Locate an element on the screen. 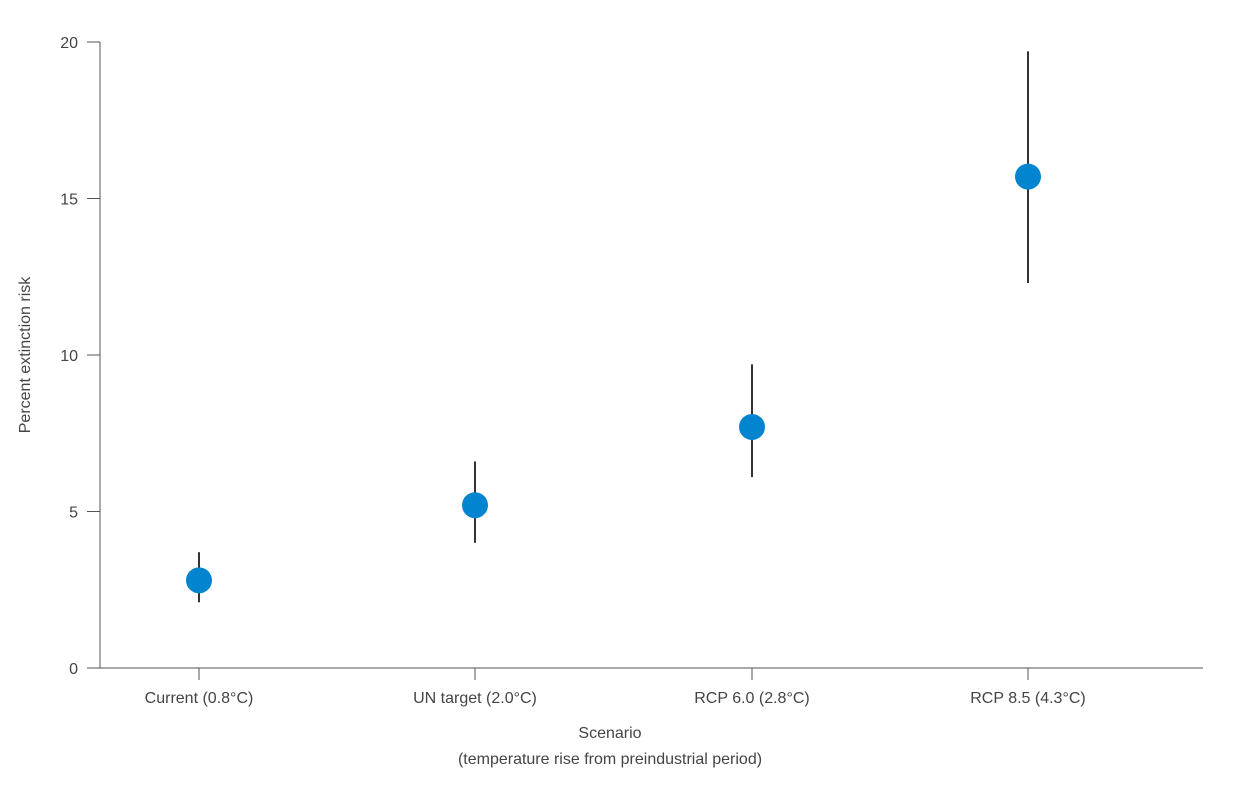 This screenshot has width=1250, height=793. y-tick-label: 10 is located at coordinates (69, 356).